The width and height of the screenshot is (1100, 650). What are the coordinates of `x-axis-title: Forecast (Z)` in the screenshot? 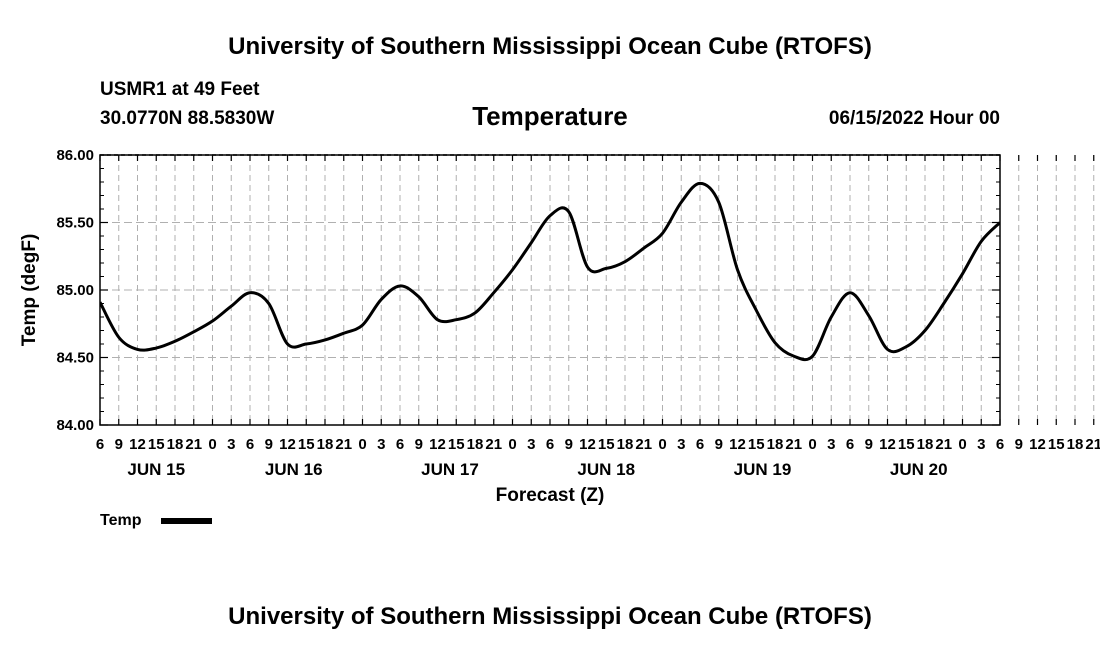 It's located at (550, 495).